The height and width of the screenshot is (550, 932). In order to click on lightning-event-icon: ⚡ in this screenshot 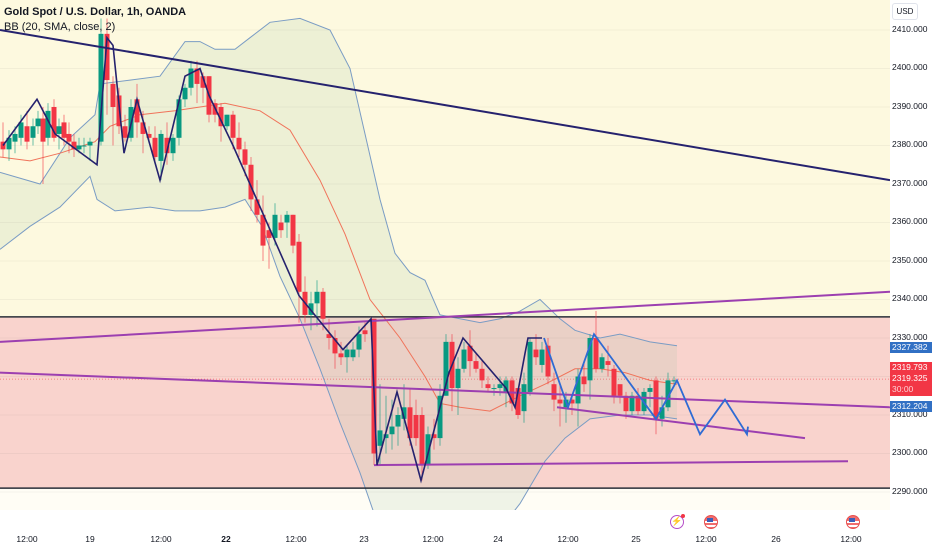, I will do `click(677, 521)`.